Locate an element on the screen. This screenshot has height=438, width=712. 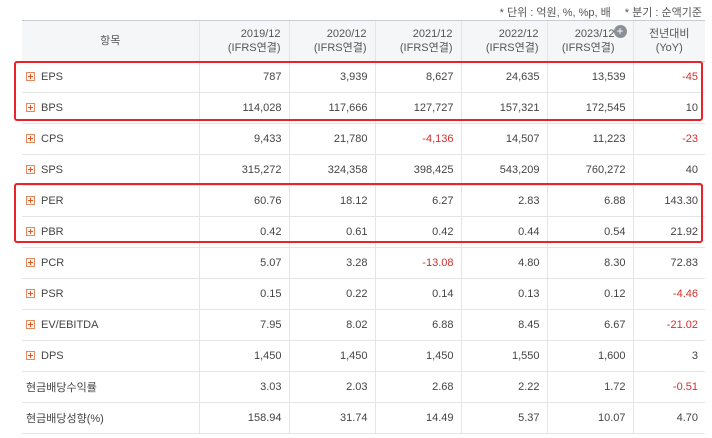
table-row: PSR 0.15 0.22 0.14 0.13 0.12 -4.46 is located at coordinates (363, 294).